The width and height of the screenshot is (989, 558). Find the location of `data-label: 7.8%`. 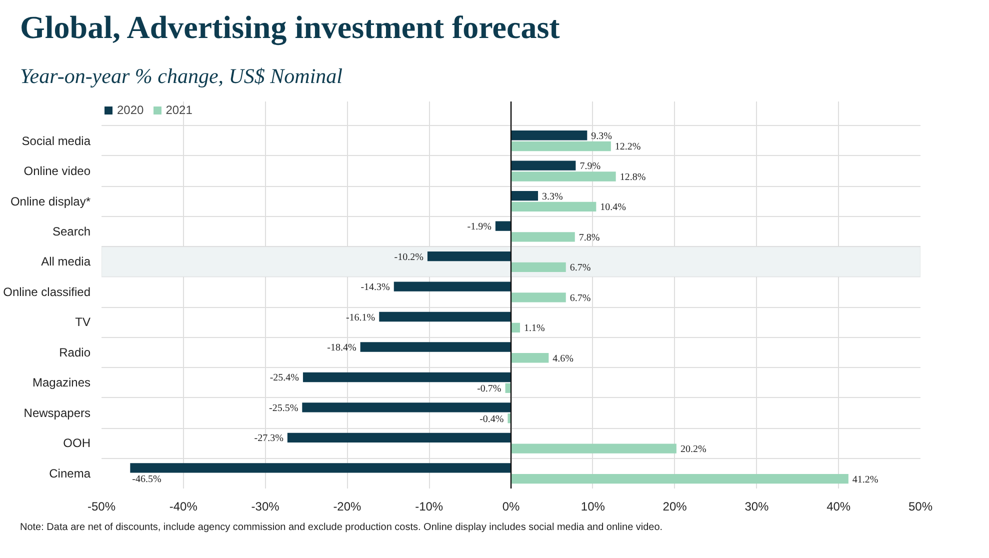

data-label: 7.8% is located at coordinates (589, 238).